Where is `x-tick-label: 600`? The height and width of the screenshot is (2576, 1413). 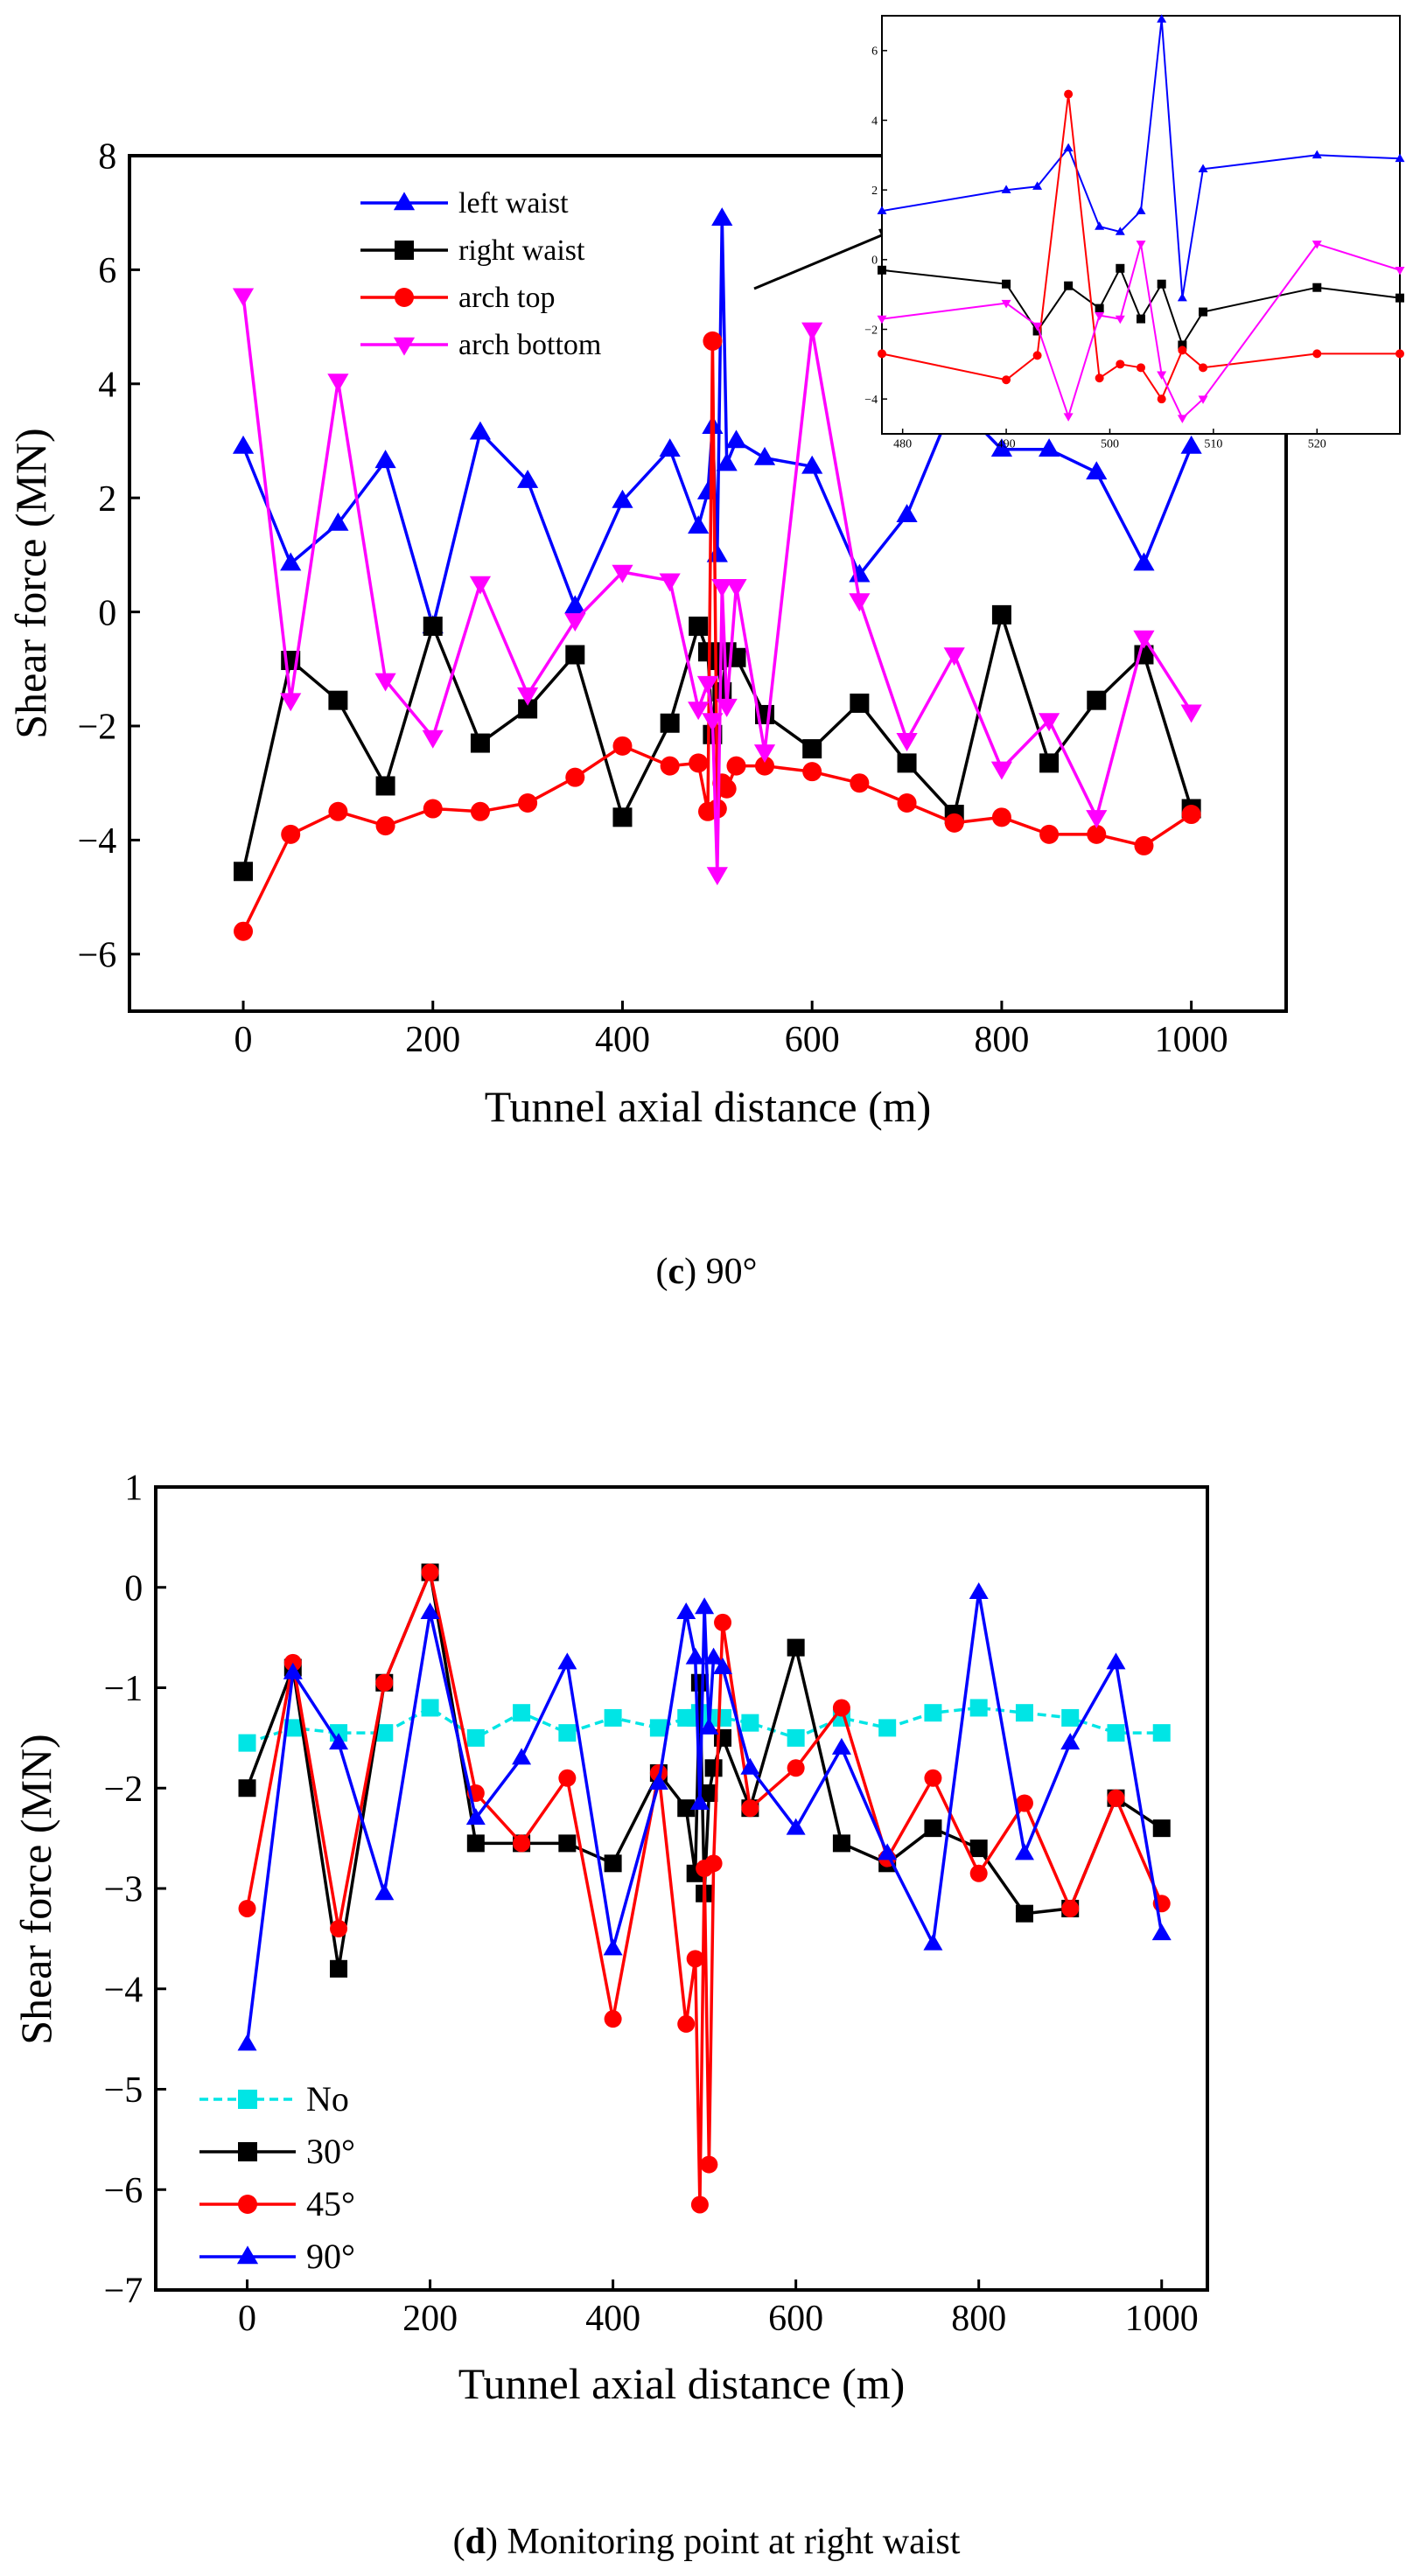 x-tick-label: 600 is located at coordinates (795, 2319).